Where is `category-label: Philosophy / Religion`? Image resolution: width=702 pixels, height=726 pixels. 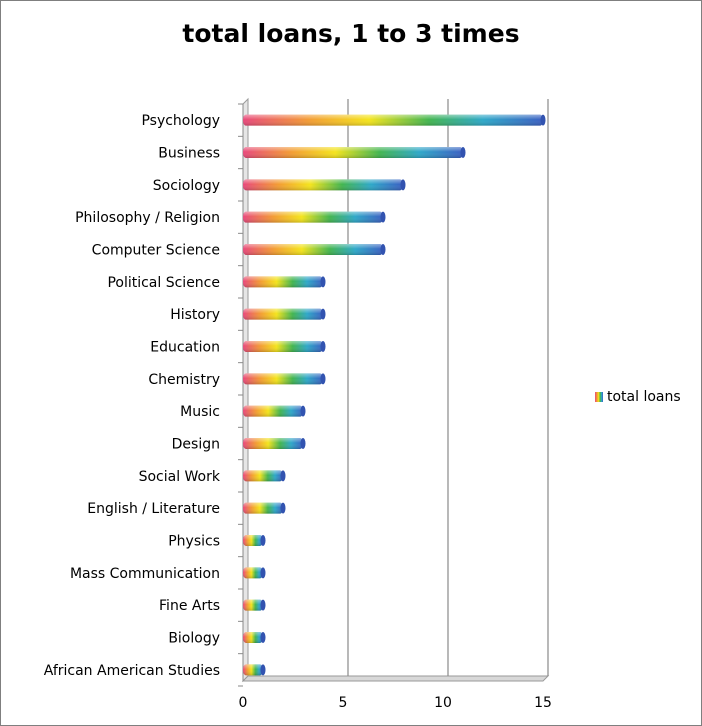 category-label: Philosophy / Religion is located at coordinates (147, 218).